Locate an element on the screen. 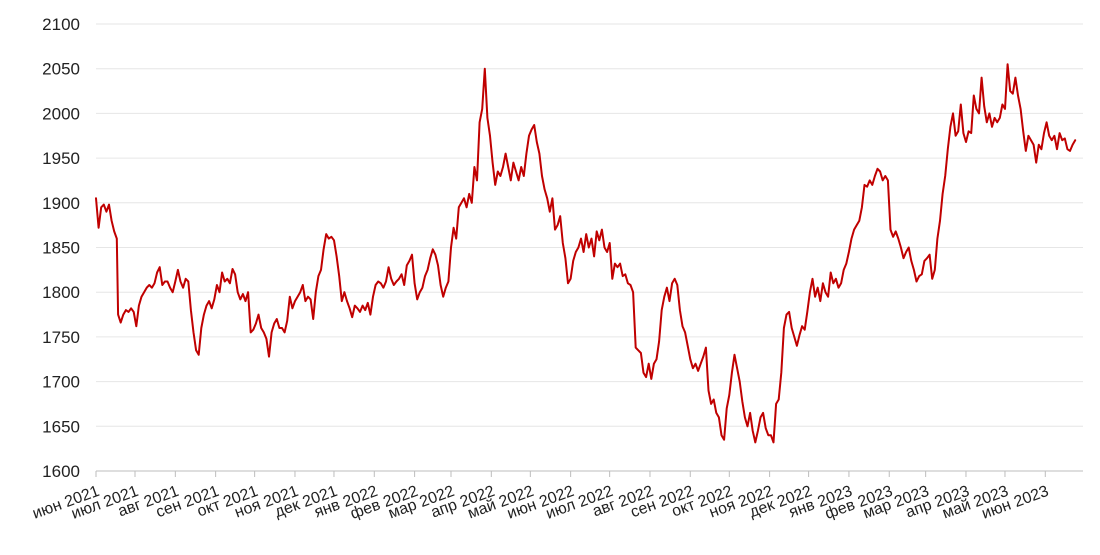 This screenshot has height=555, width=1100. y-tick-label: 1600 is located at coordinates (61, 471).